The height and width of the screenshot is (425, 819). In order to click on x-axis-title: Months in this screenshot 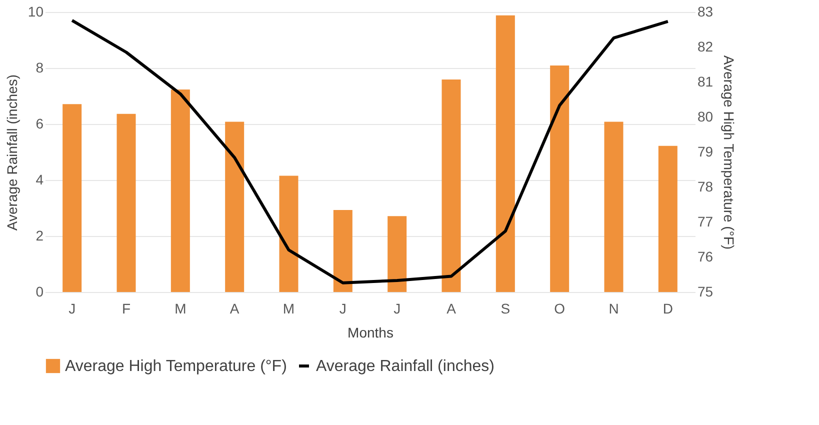, I will do `click(371, 332)`.